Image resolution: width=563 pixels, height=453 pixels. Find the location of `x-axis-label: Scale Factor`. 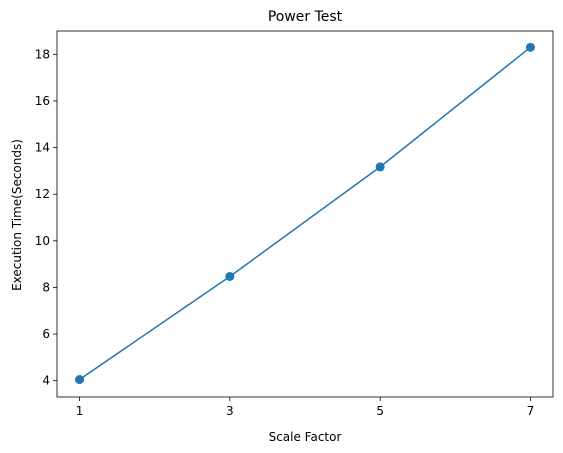

x-axis-label: Scale Factor is located at coordinates (305, 437).